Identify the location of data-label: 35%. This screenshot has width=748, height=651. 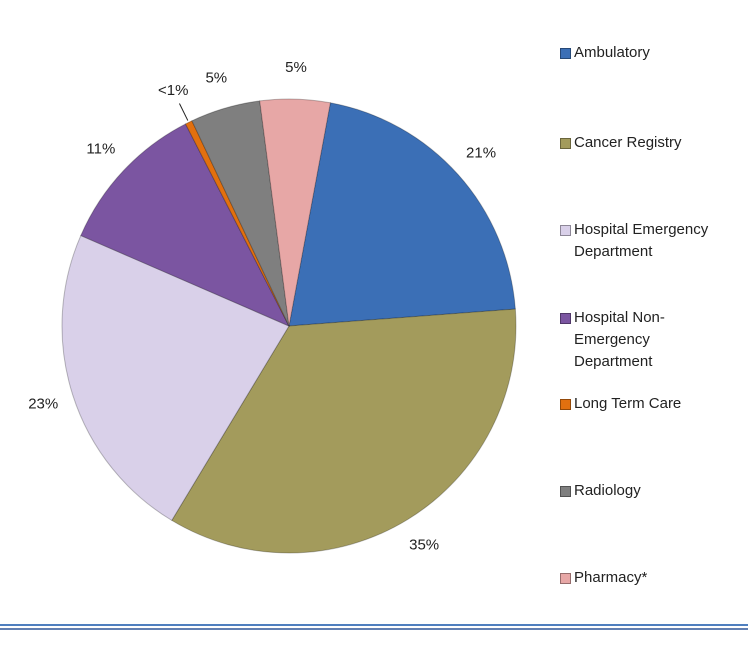
(424, 545).